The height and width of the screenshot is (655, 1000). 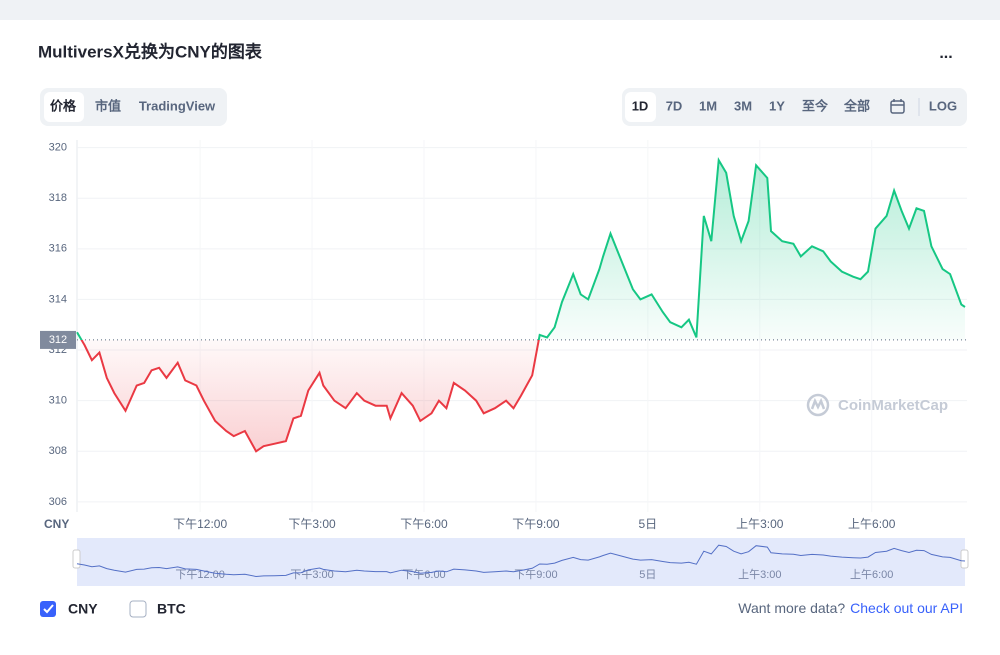 What do you see at coordinates (648, 524) in the screenshot?
I see `x-tick-label: 5日` at bounding box center [648, 524].